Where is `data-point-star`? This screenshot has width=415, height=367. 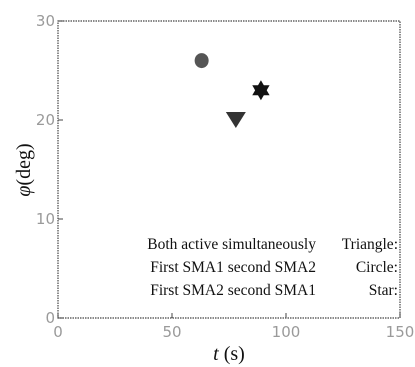
data-point-star is located at coordinates (261, 90).